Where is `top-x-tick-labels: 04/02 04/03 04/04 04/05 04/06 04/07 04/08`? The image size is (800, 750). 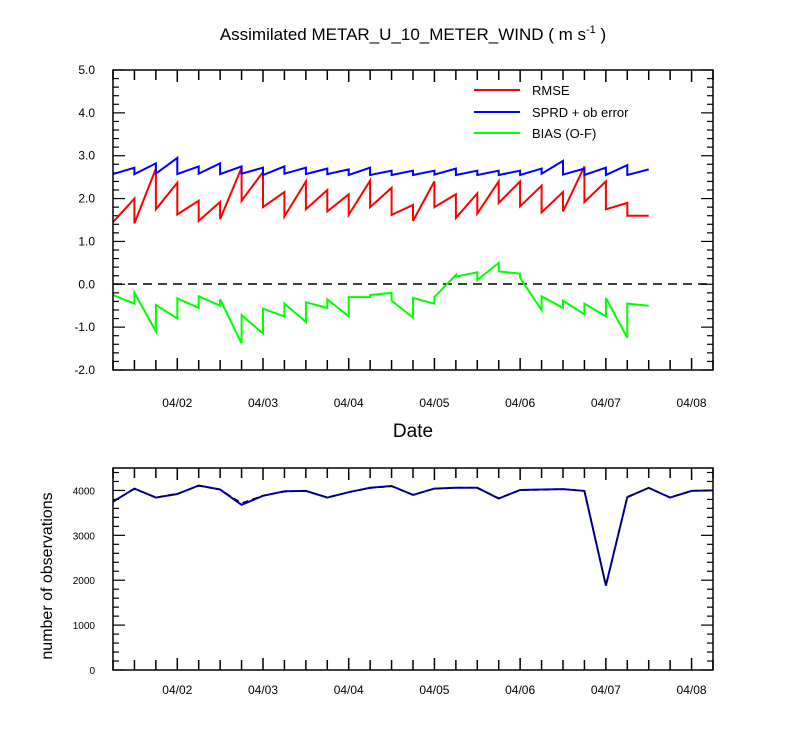 top-x-tick-labels: 04/02 04/03 04/04 04/05 04/06 04/07 04/08 is located at coordinates (434, 403).